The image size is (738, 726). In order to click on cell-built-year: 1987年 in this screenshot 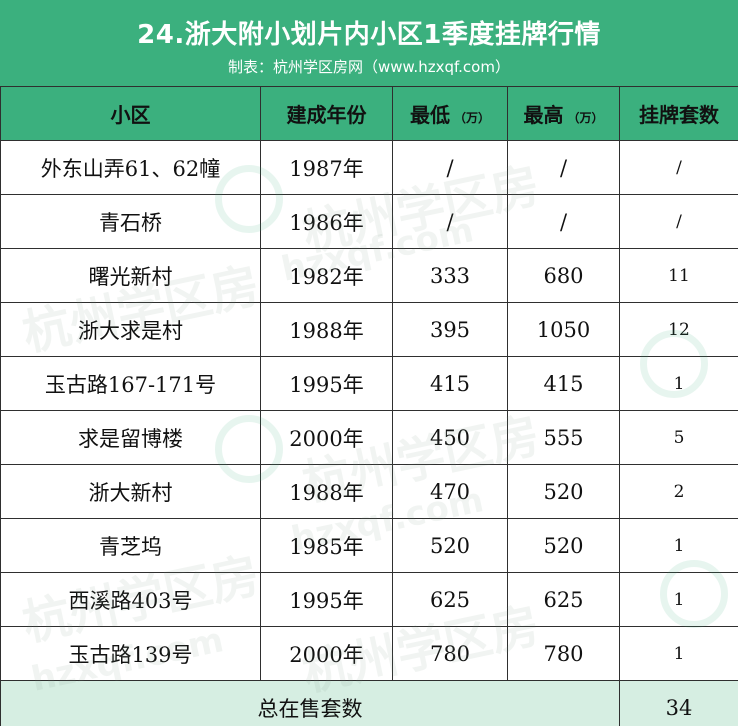, I will do `click(326, 167)`.